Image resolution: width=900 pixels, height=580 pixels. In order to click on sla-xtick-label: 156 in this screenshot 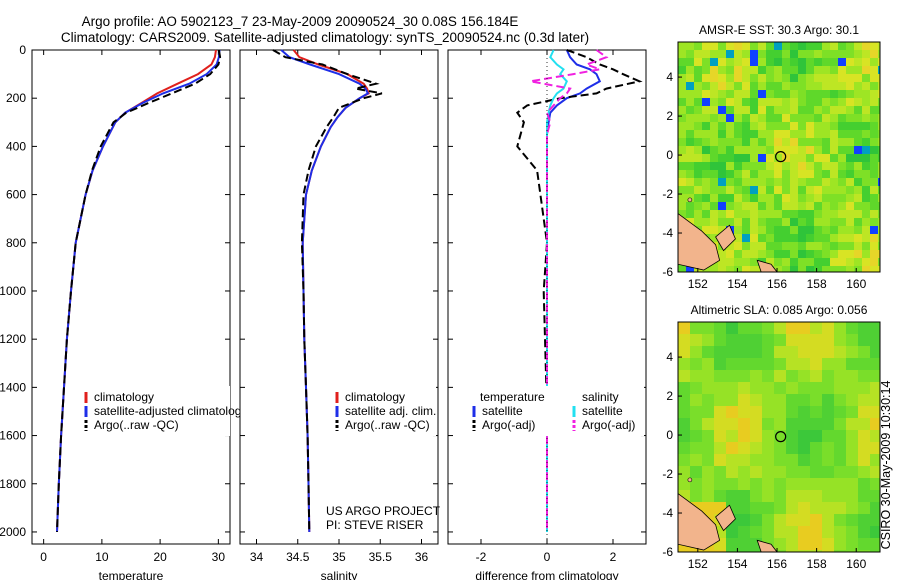, I will do `click(777, 564)`.